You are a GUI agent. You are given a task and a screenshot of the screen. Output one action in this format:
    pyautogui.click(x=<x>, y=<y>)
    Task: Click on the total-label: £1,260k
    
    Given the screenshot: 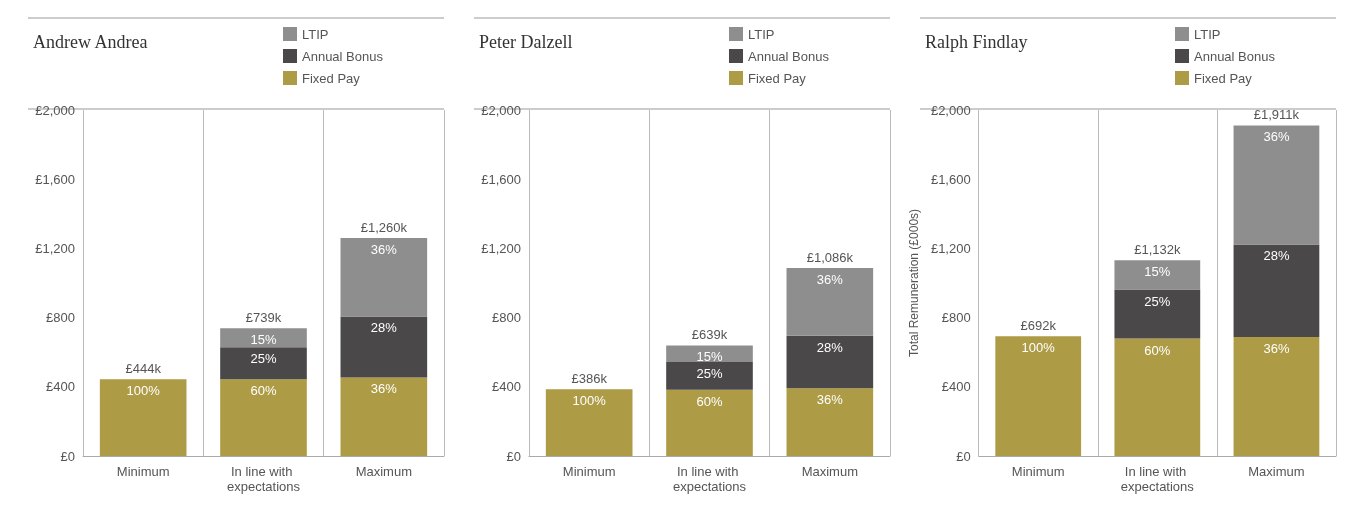 What is the action you would take?
    pyautogui.click(x=384, y=228)
    